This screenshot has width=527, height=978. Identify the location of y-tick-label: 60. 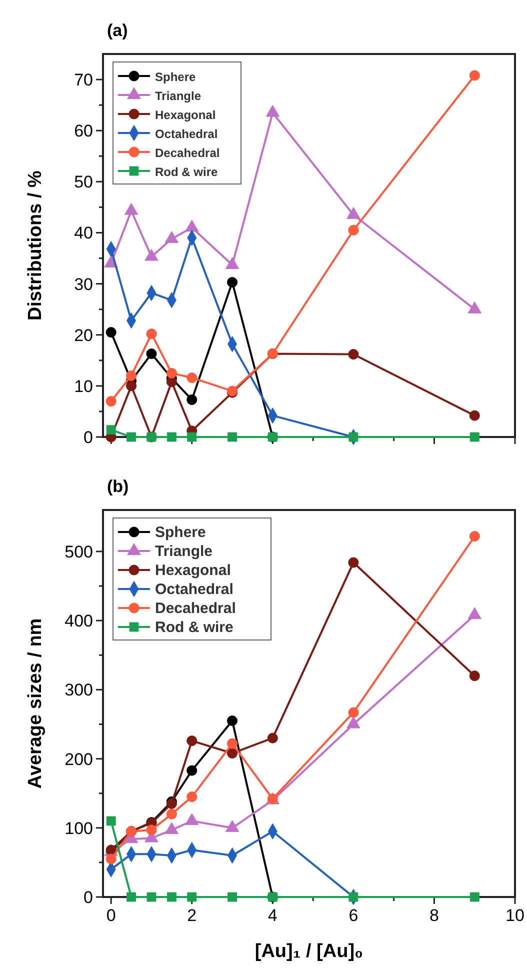
(83, 131).